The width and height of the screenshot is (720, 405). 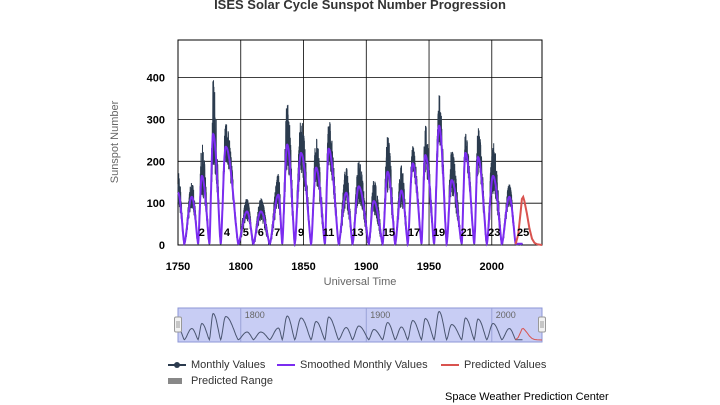 What do you see at coordinates (277, 233) in the screenshot?
I see `cycle-label: 7` at bounding box center [277, 233].